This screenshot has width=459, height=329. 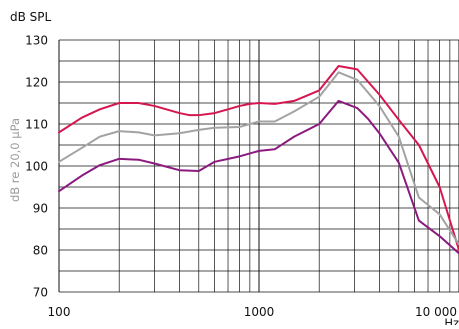 I want to click on y-axis-side-label: dB re 20,0 µPa, so click(x=15, y=160).